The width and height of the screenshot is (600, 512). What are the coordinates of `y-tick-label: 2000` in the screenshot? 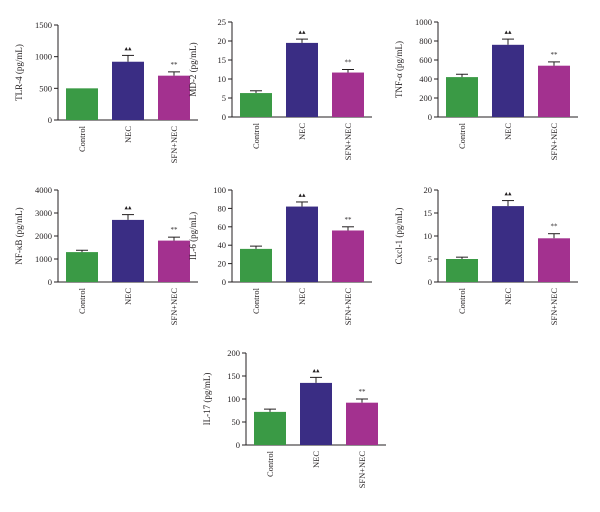 It's located at (43, 236).